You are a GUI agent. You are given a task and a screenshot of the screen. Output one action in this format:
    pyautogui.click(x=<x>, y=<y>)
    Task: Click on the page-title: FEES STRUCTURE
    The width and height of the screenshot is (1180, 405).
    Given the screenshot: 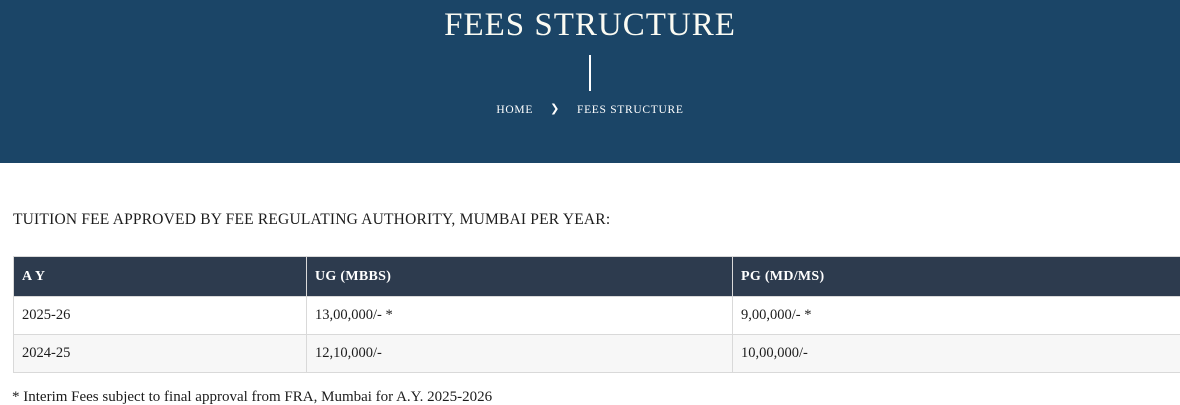 What is the action you would take?
    pyautogui.click(x=590, y=25)
    